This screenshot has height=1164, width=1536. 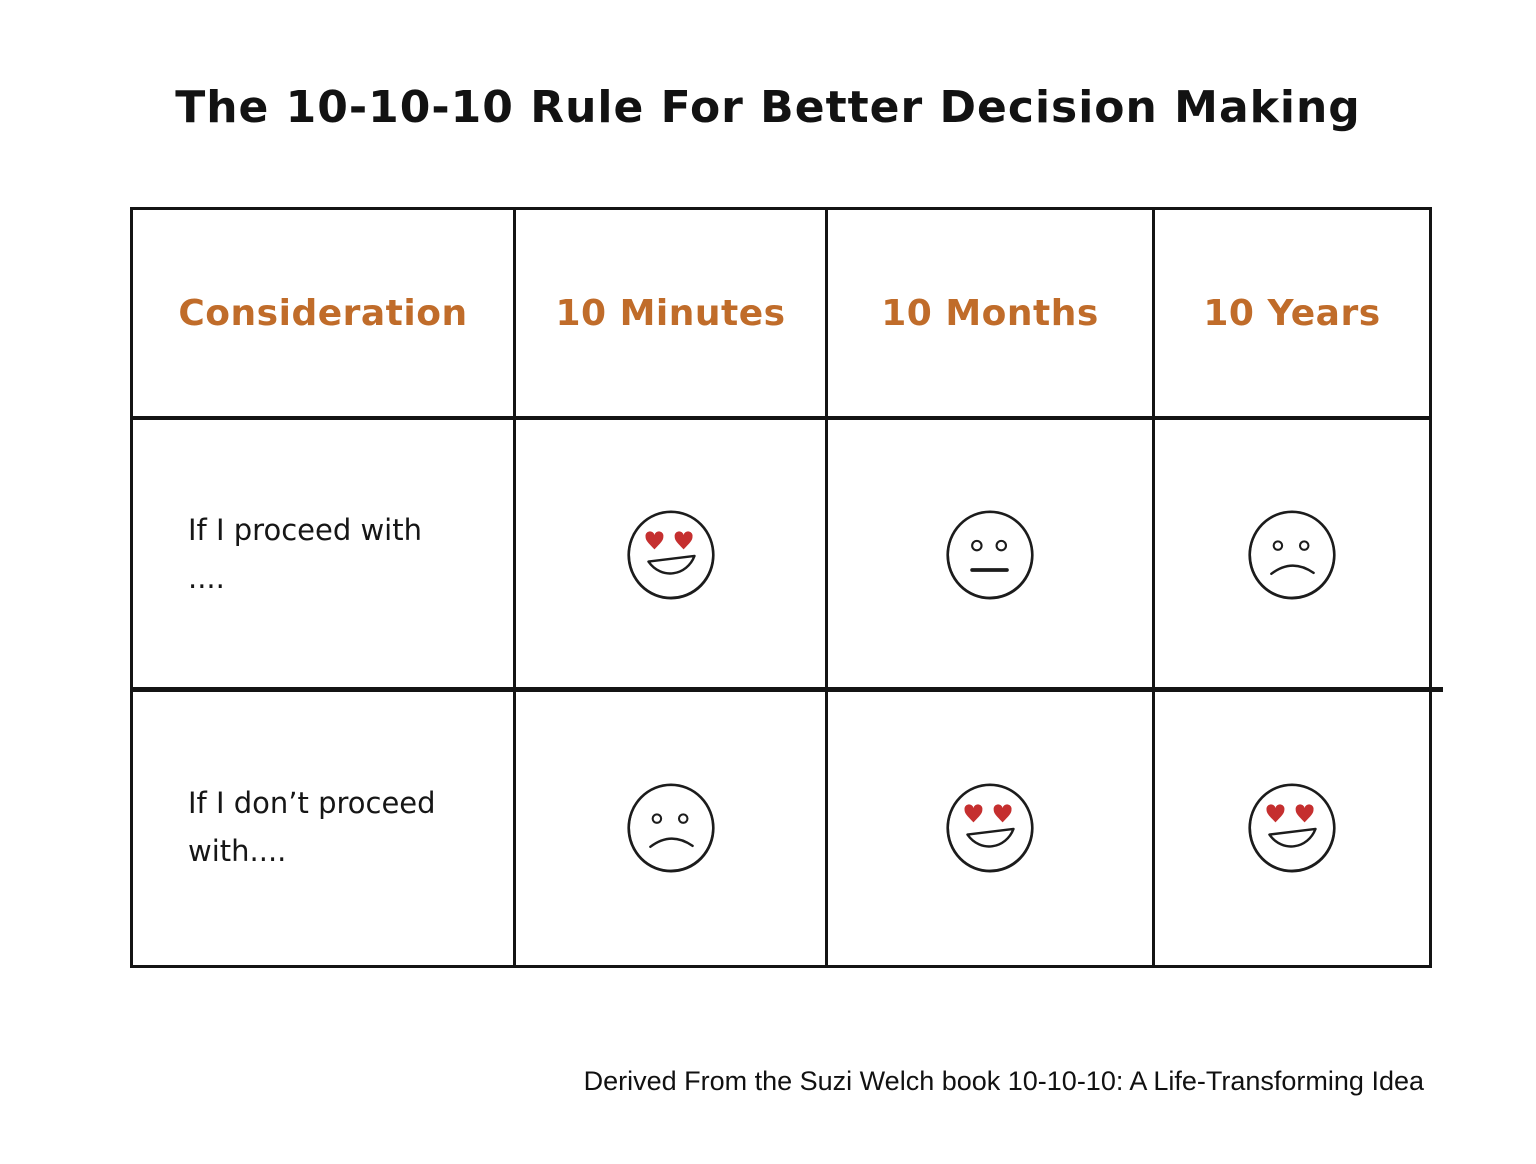 I want to click on column-header-10-years: 10 Years, so click(x=1292, y=315).